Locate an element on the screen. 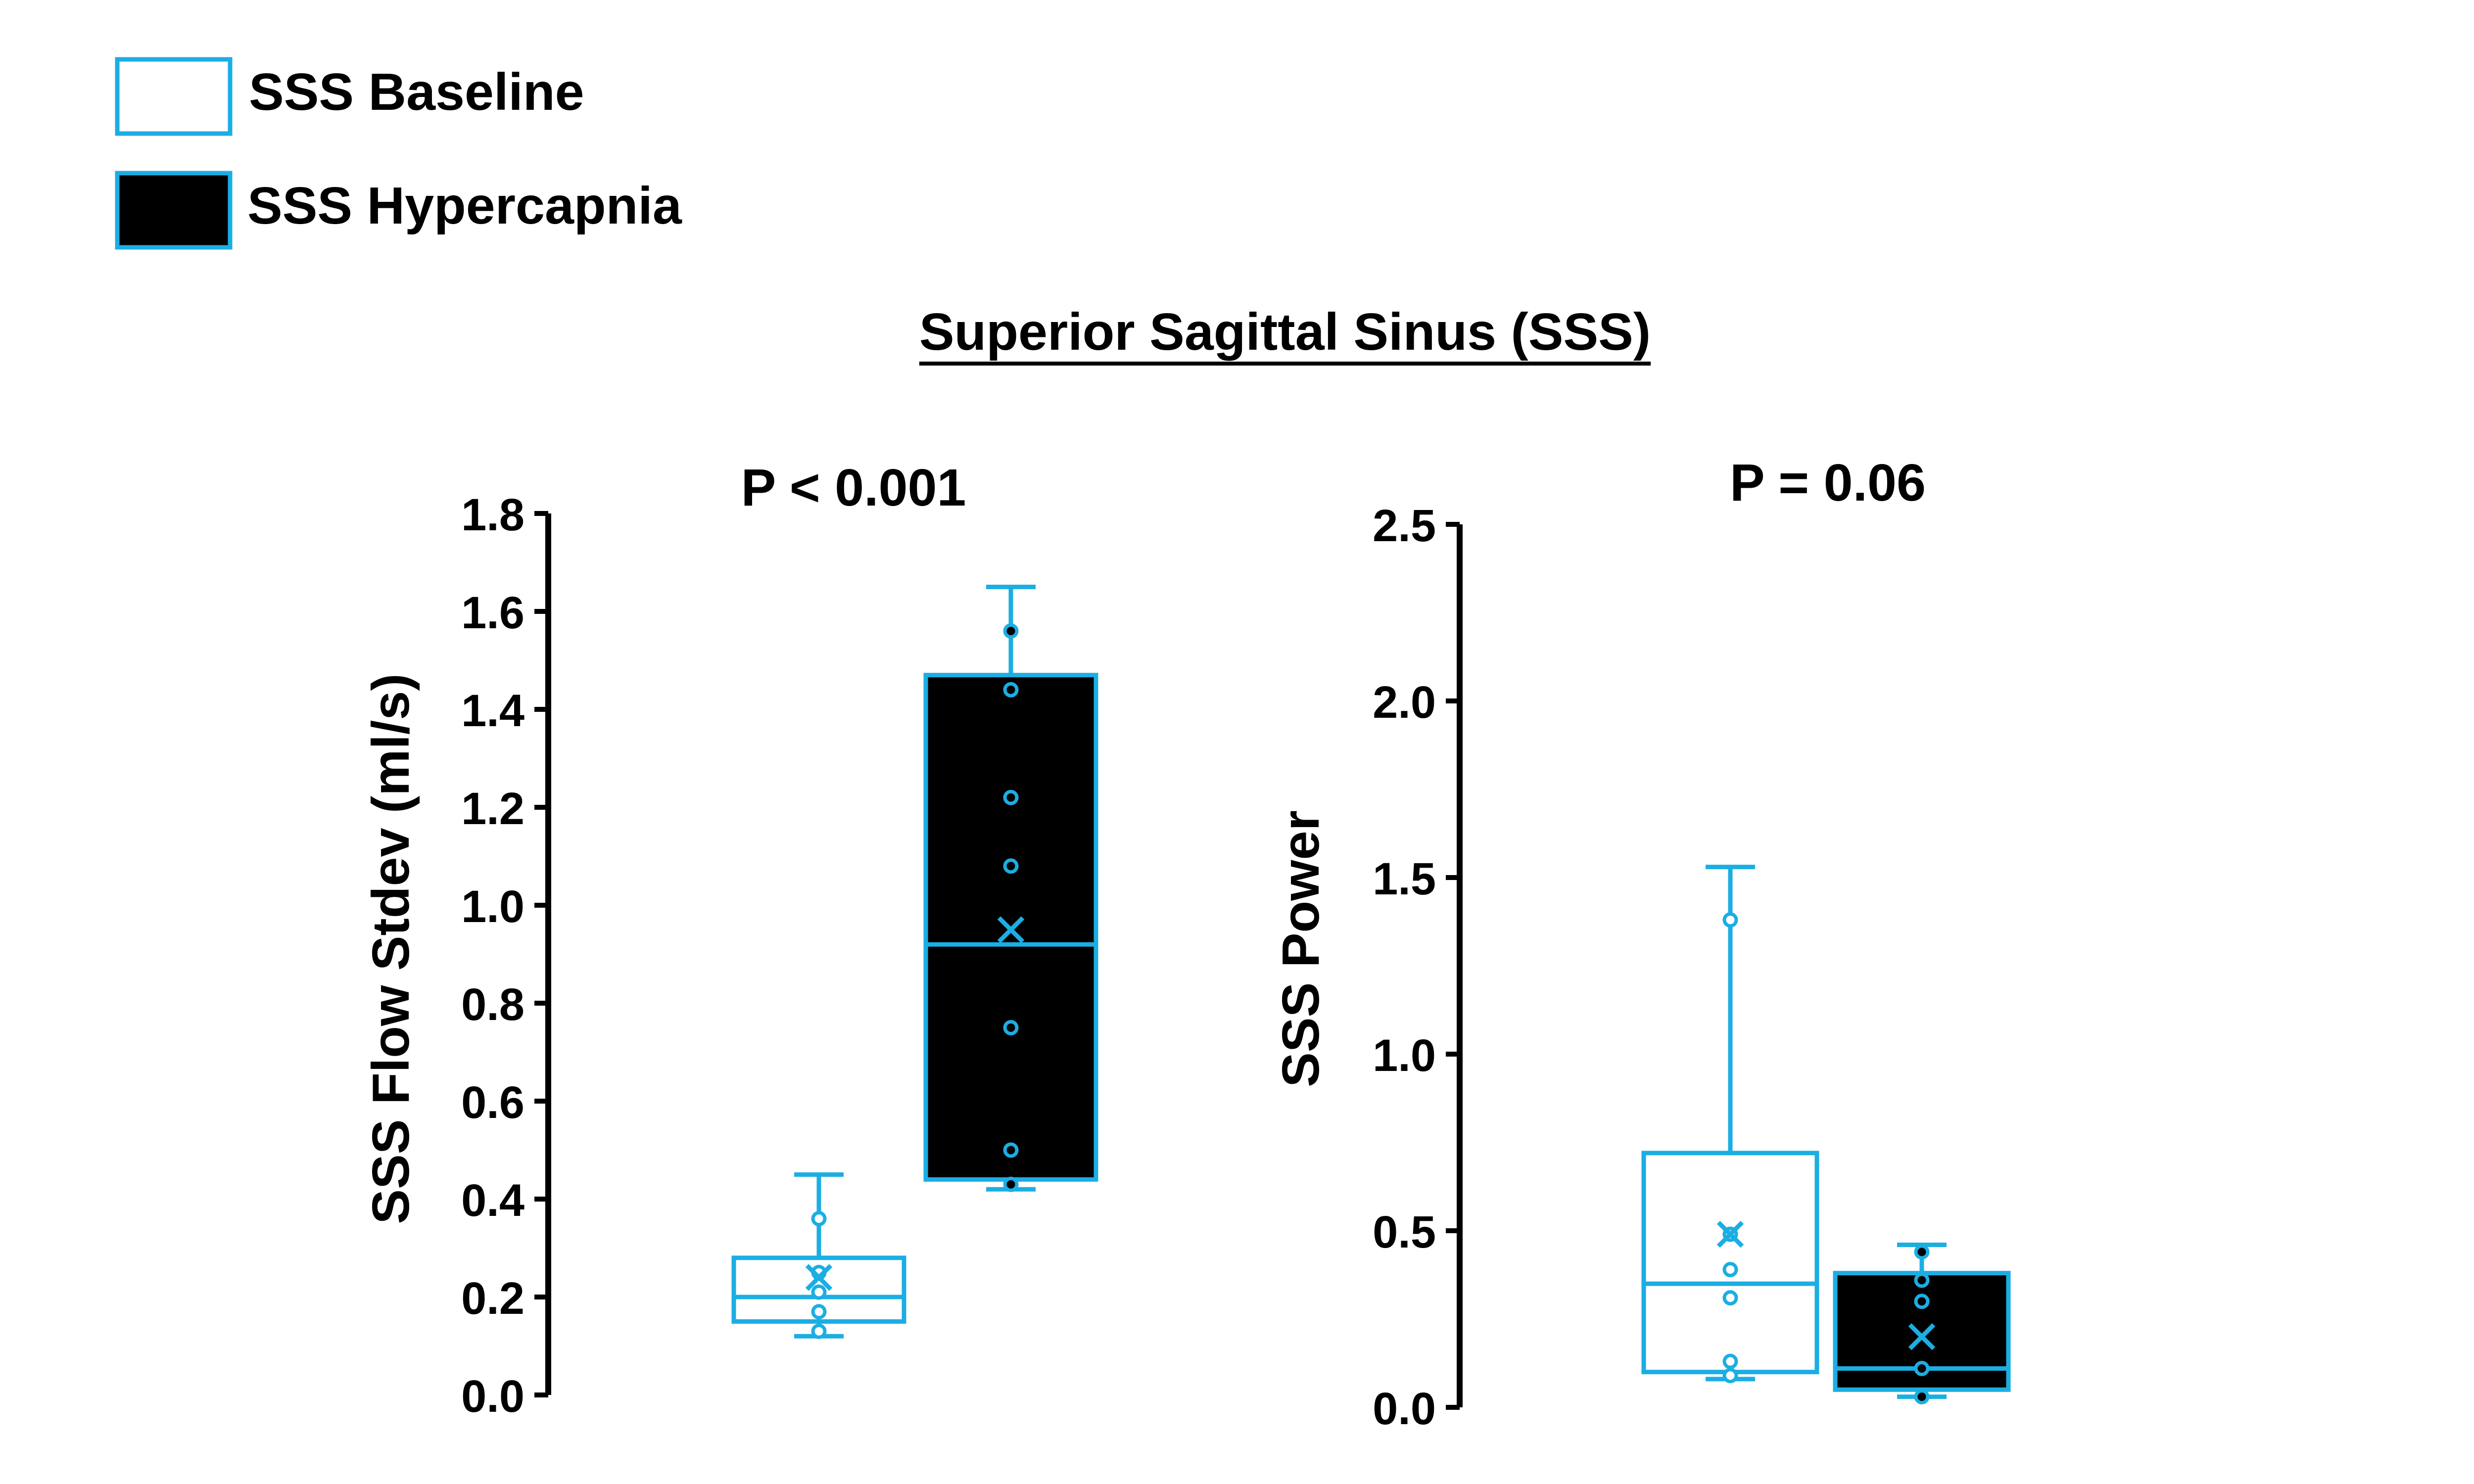 The height and width of the screenshot is (1484, 2474). y-tick-label: 1.6 is located at coordinates (493, 613).